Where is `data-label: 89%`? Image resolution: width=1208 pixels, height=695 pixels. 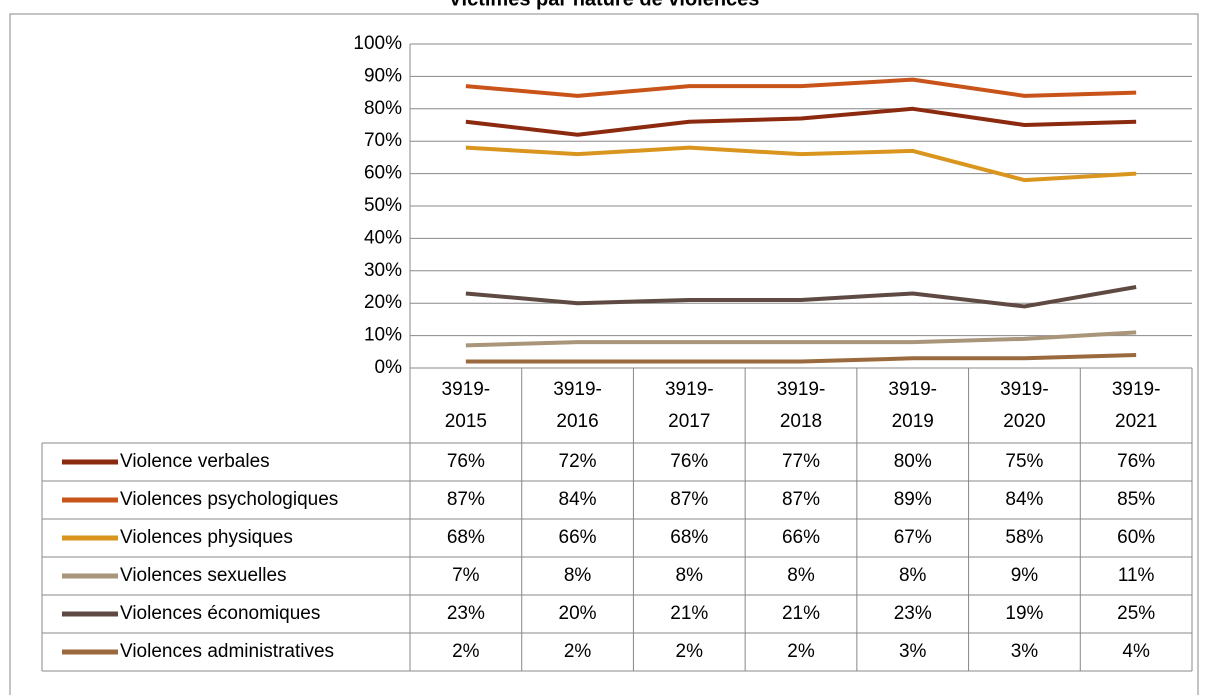 data-label: 89% is located at coordinates (913, 499).